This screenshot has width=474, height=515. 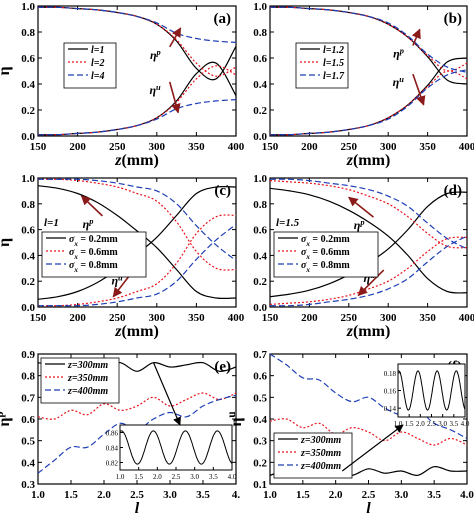 What do you see at coordinates (223, 19) in the screenshot?
I see `panel-label: (a)` at bounding box center [223, 19].